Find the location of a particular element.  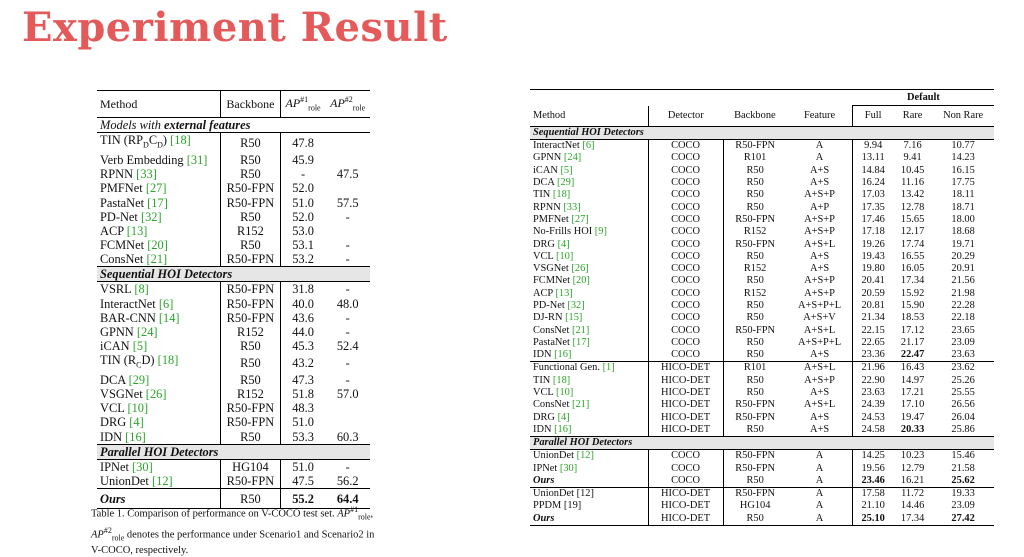

rare-cell: 16.55 is located at coordinates (912, 256).